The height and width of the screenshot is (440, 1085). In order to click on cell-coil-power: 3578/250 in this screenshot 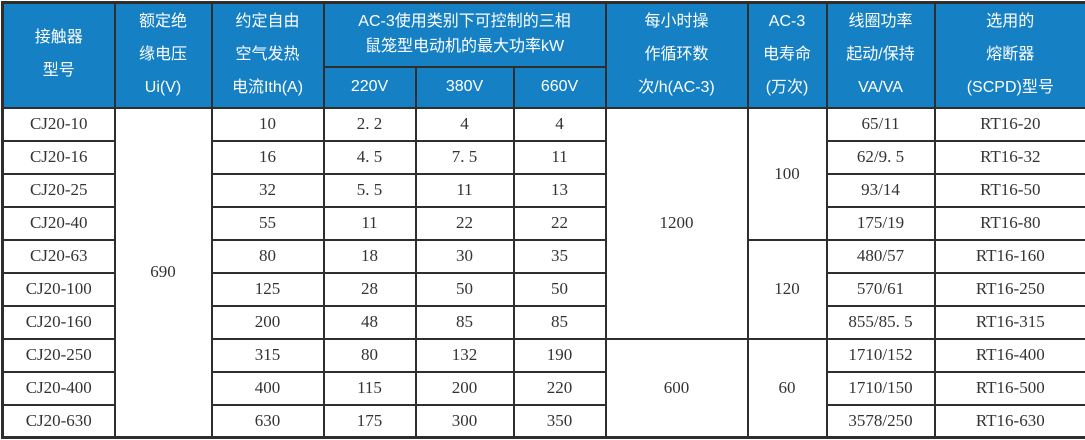, I will do `click(880, 421)`.